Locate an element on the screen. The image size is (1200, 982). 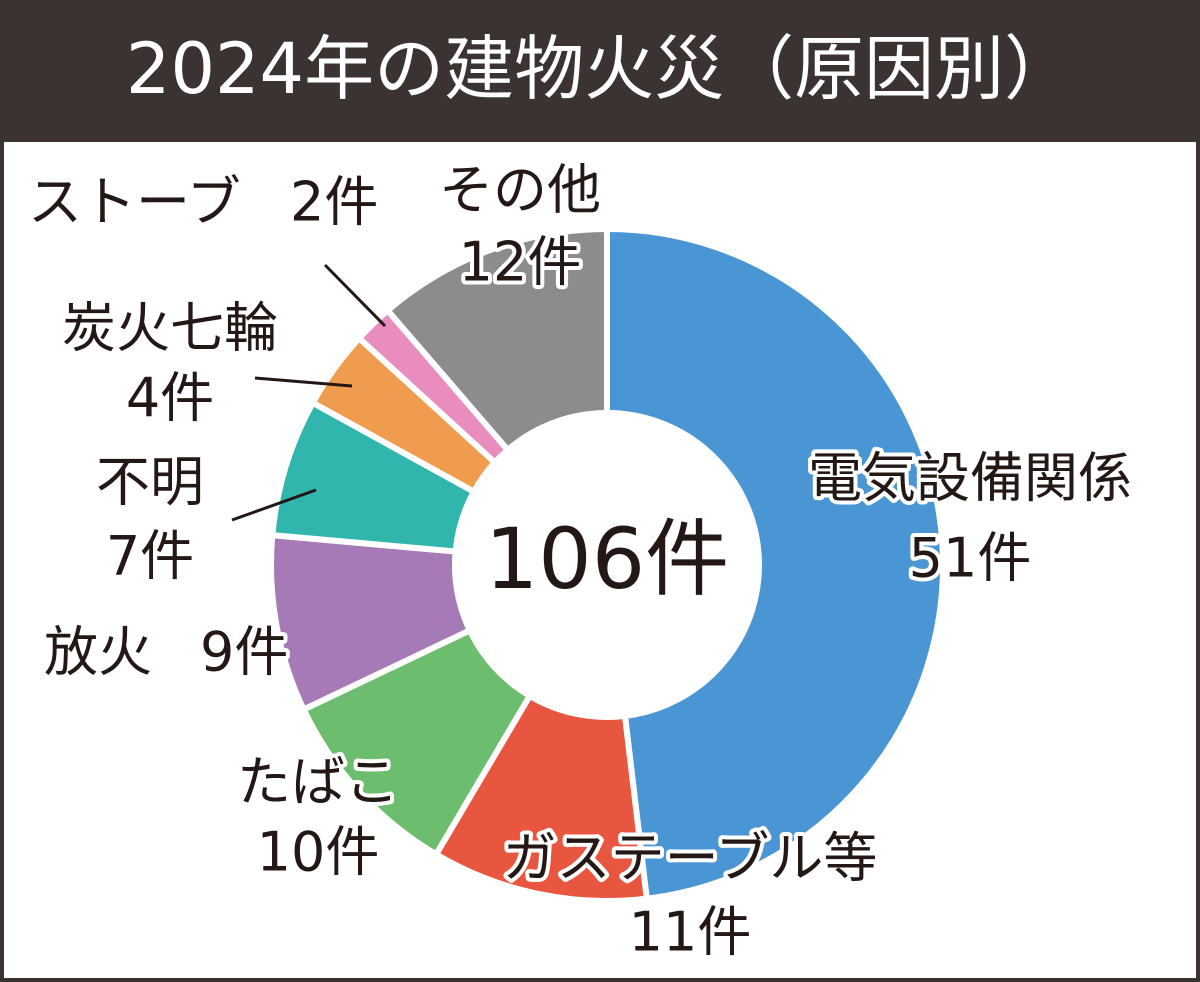
value-label: 10件 is located at coordinates (318, 852).